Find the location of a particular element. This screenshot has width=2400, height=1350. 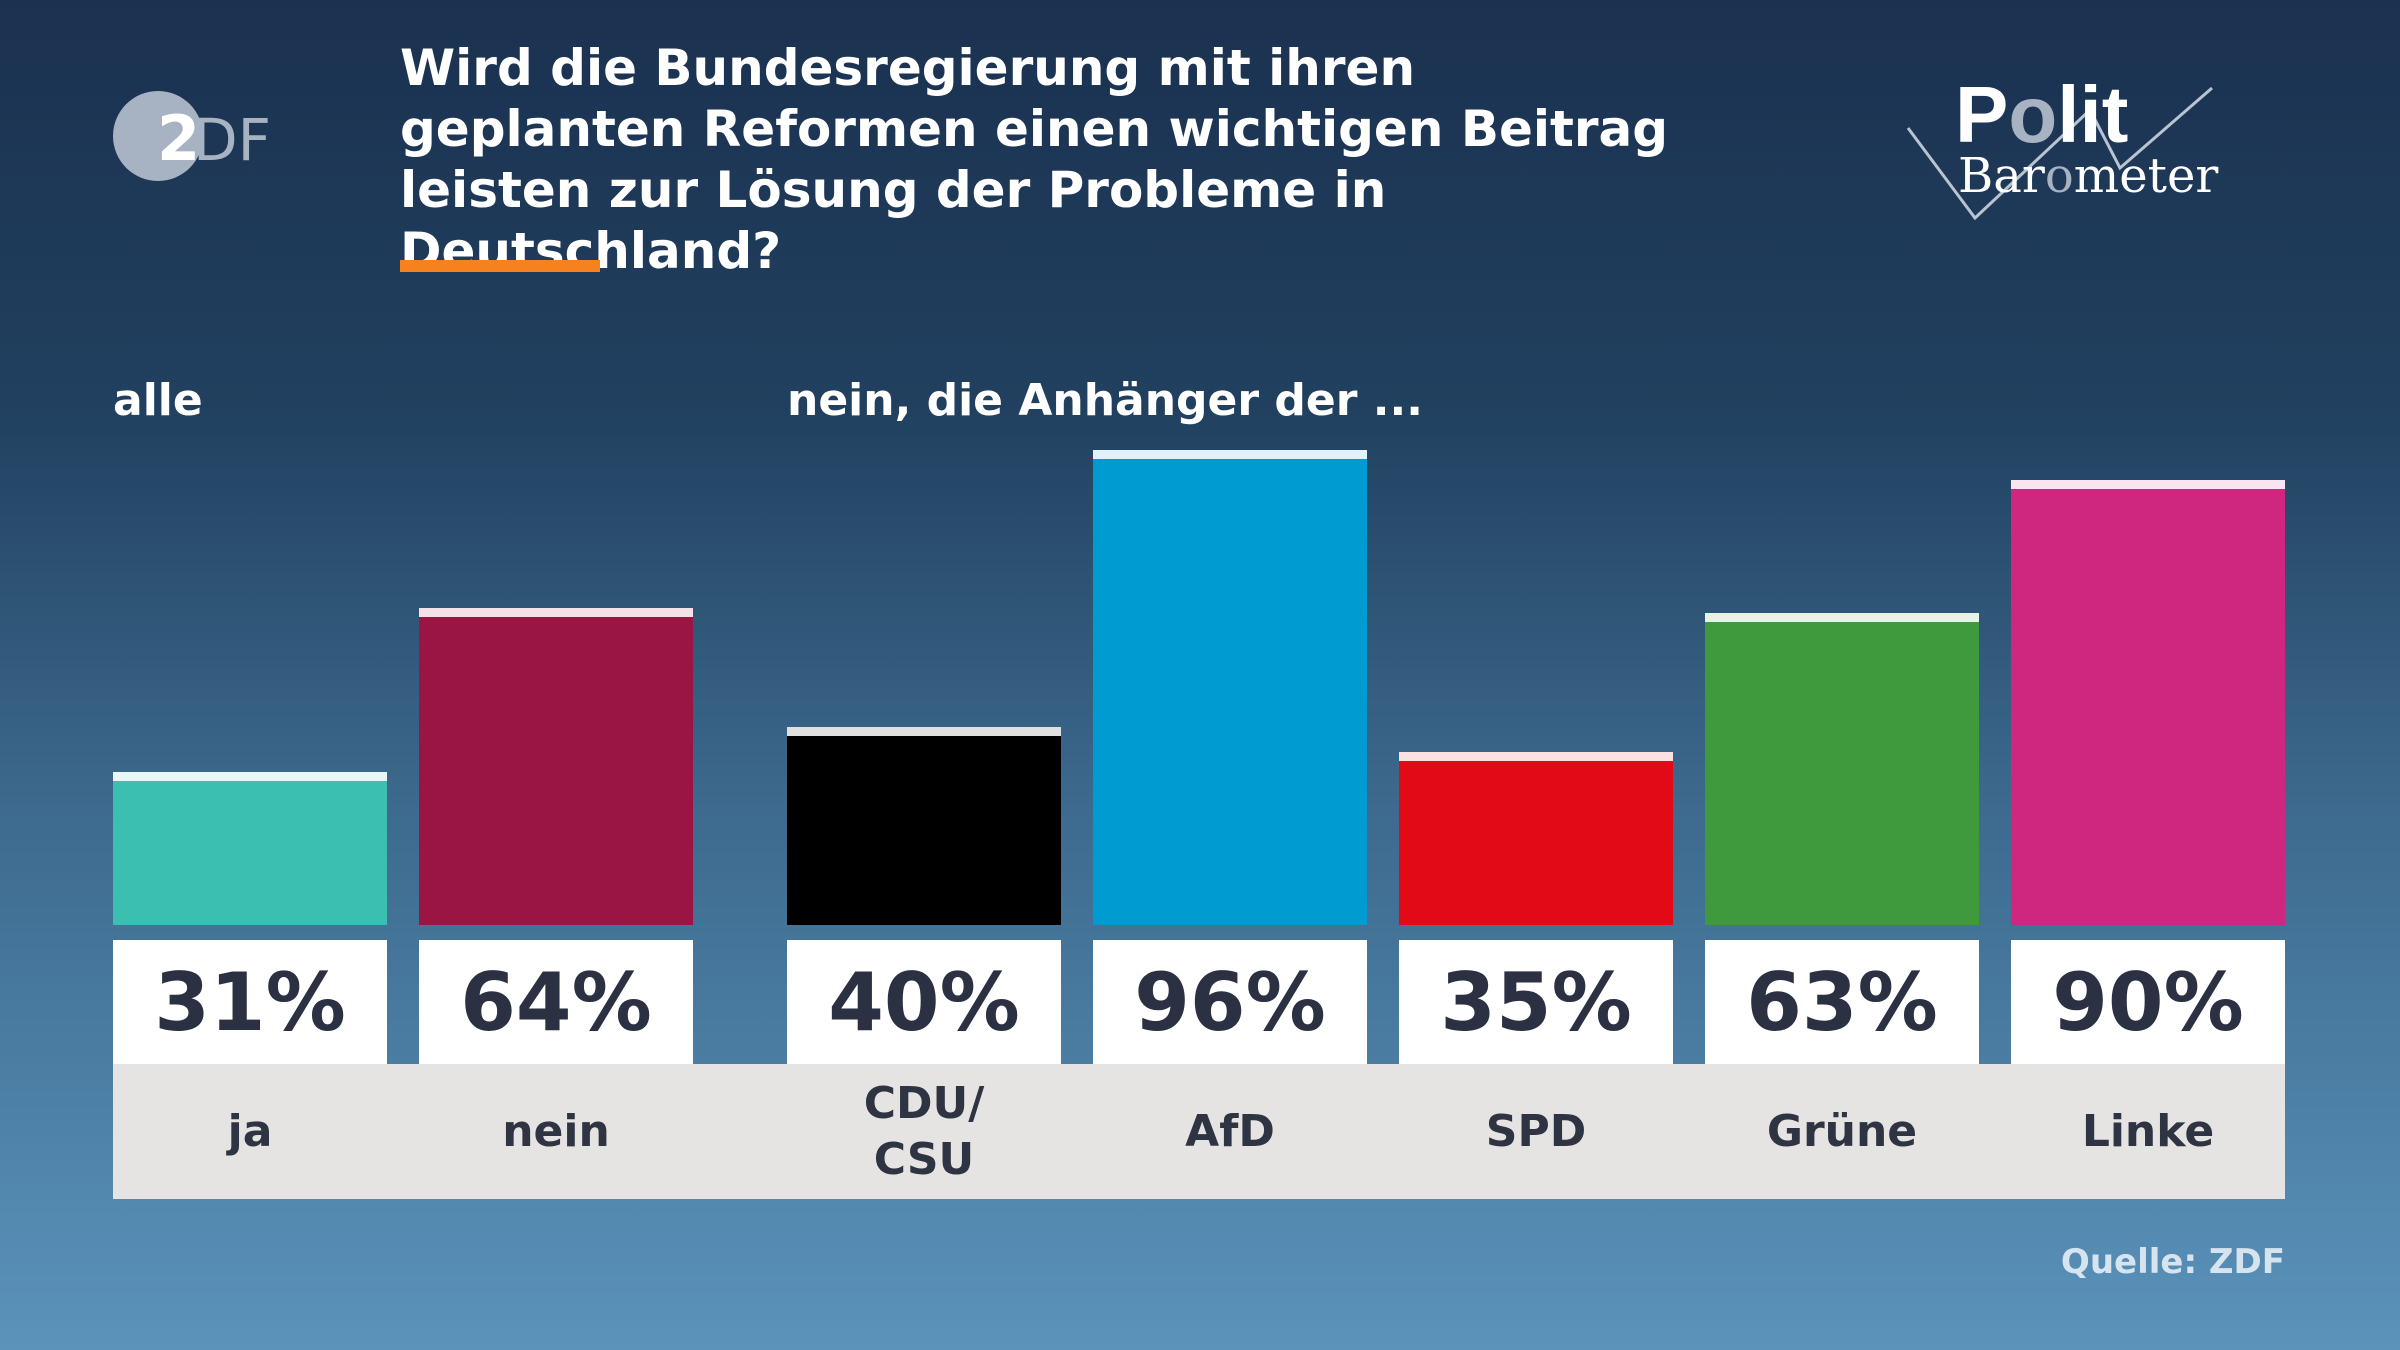

value-label: 90% is located at coordinates (2148, 1002).